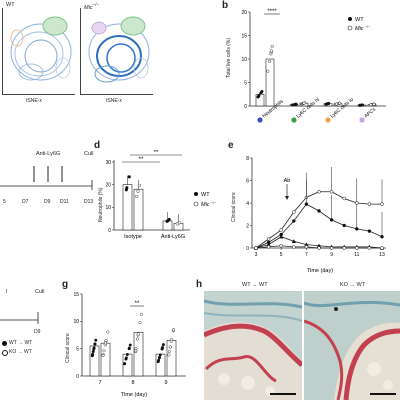 The height and width of the screenshot is (400, 400). I want to click on tsne-wt-plot, so click(38, 51).